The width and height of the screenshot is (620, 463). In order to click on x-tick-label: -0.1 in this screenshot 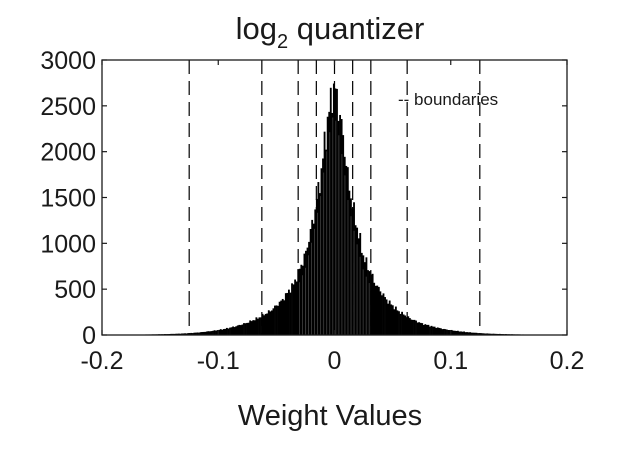, I will do `click(218, 361)`.